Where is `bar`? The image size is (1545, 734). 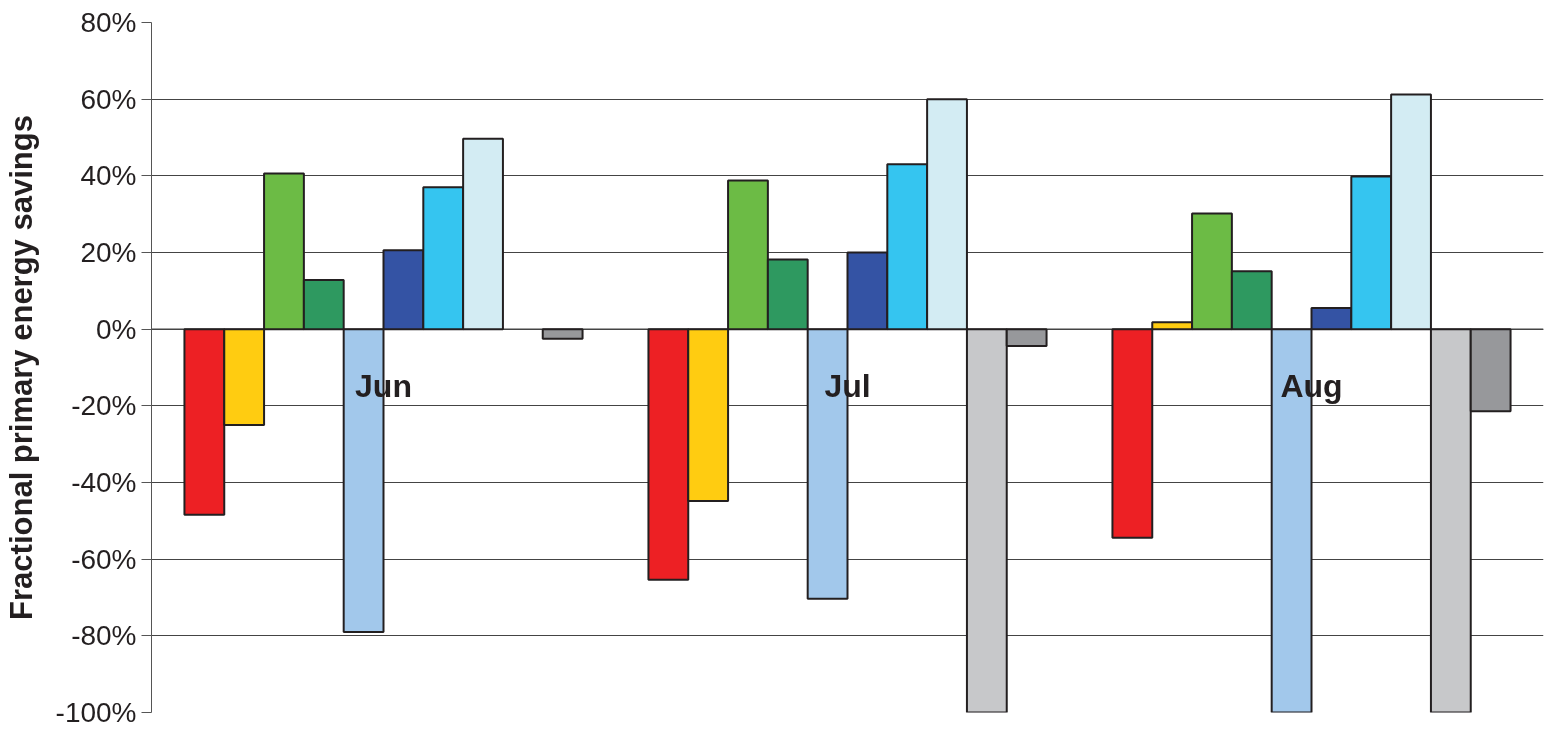 bar is located at coordinates (562, 334).